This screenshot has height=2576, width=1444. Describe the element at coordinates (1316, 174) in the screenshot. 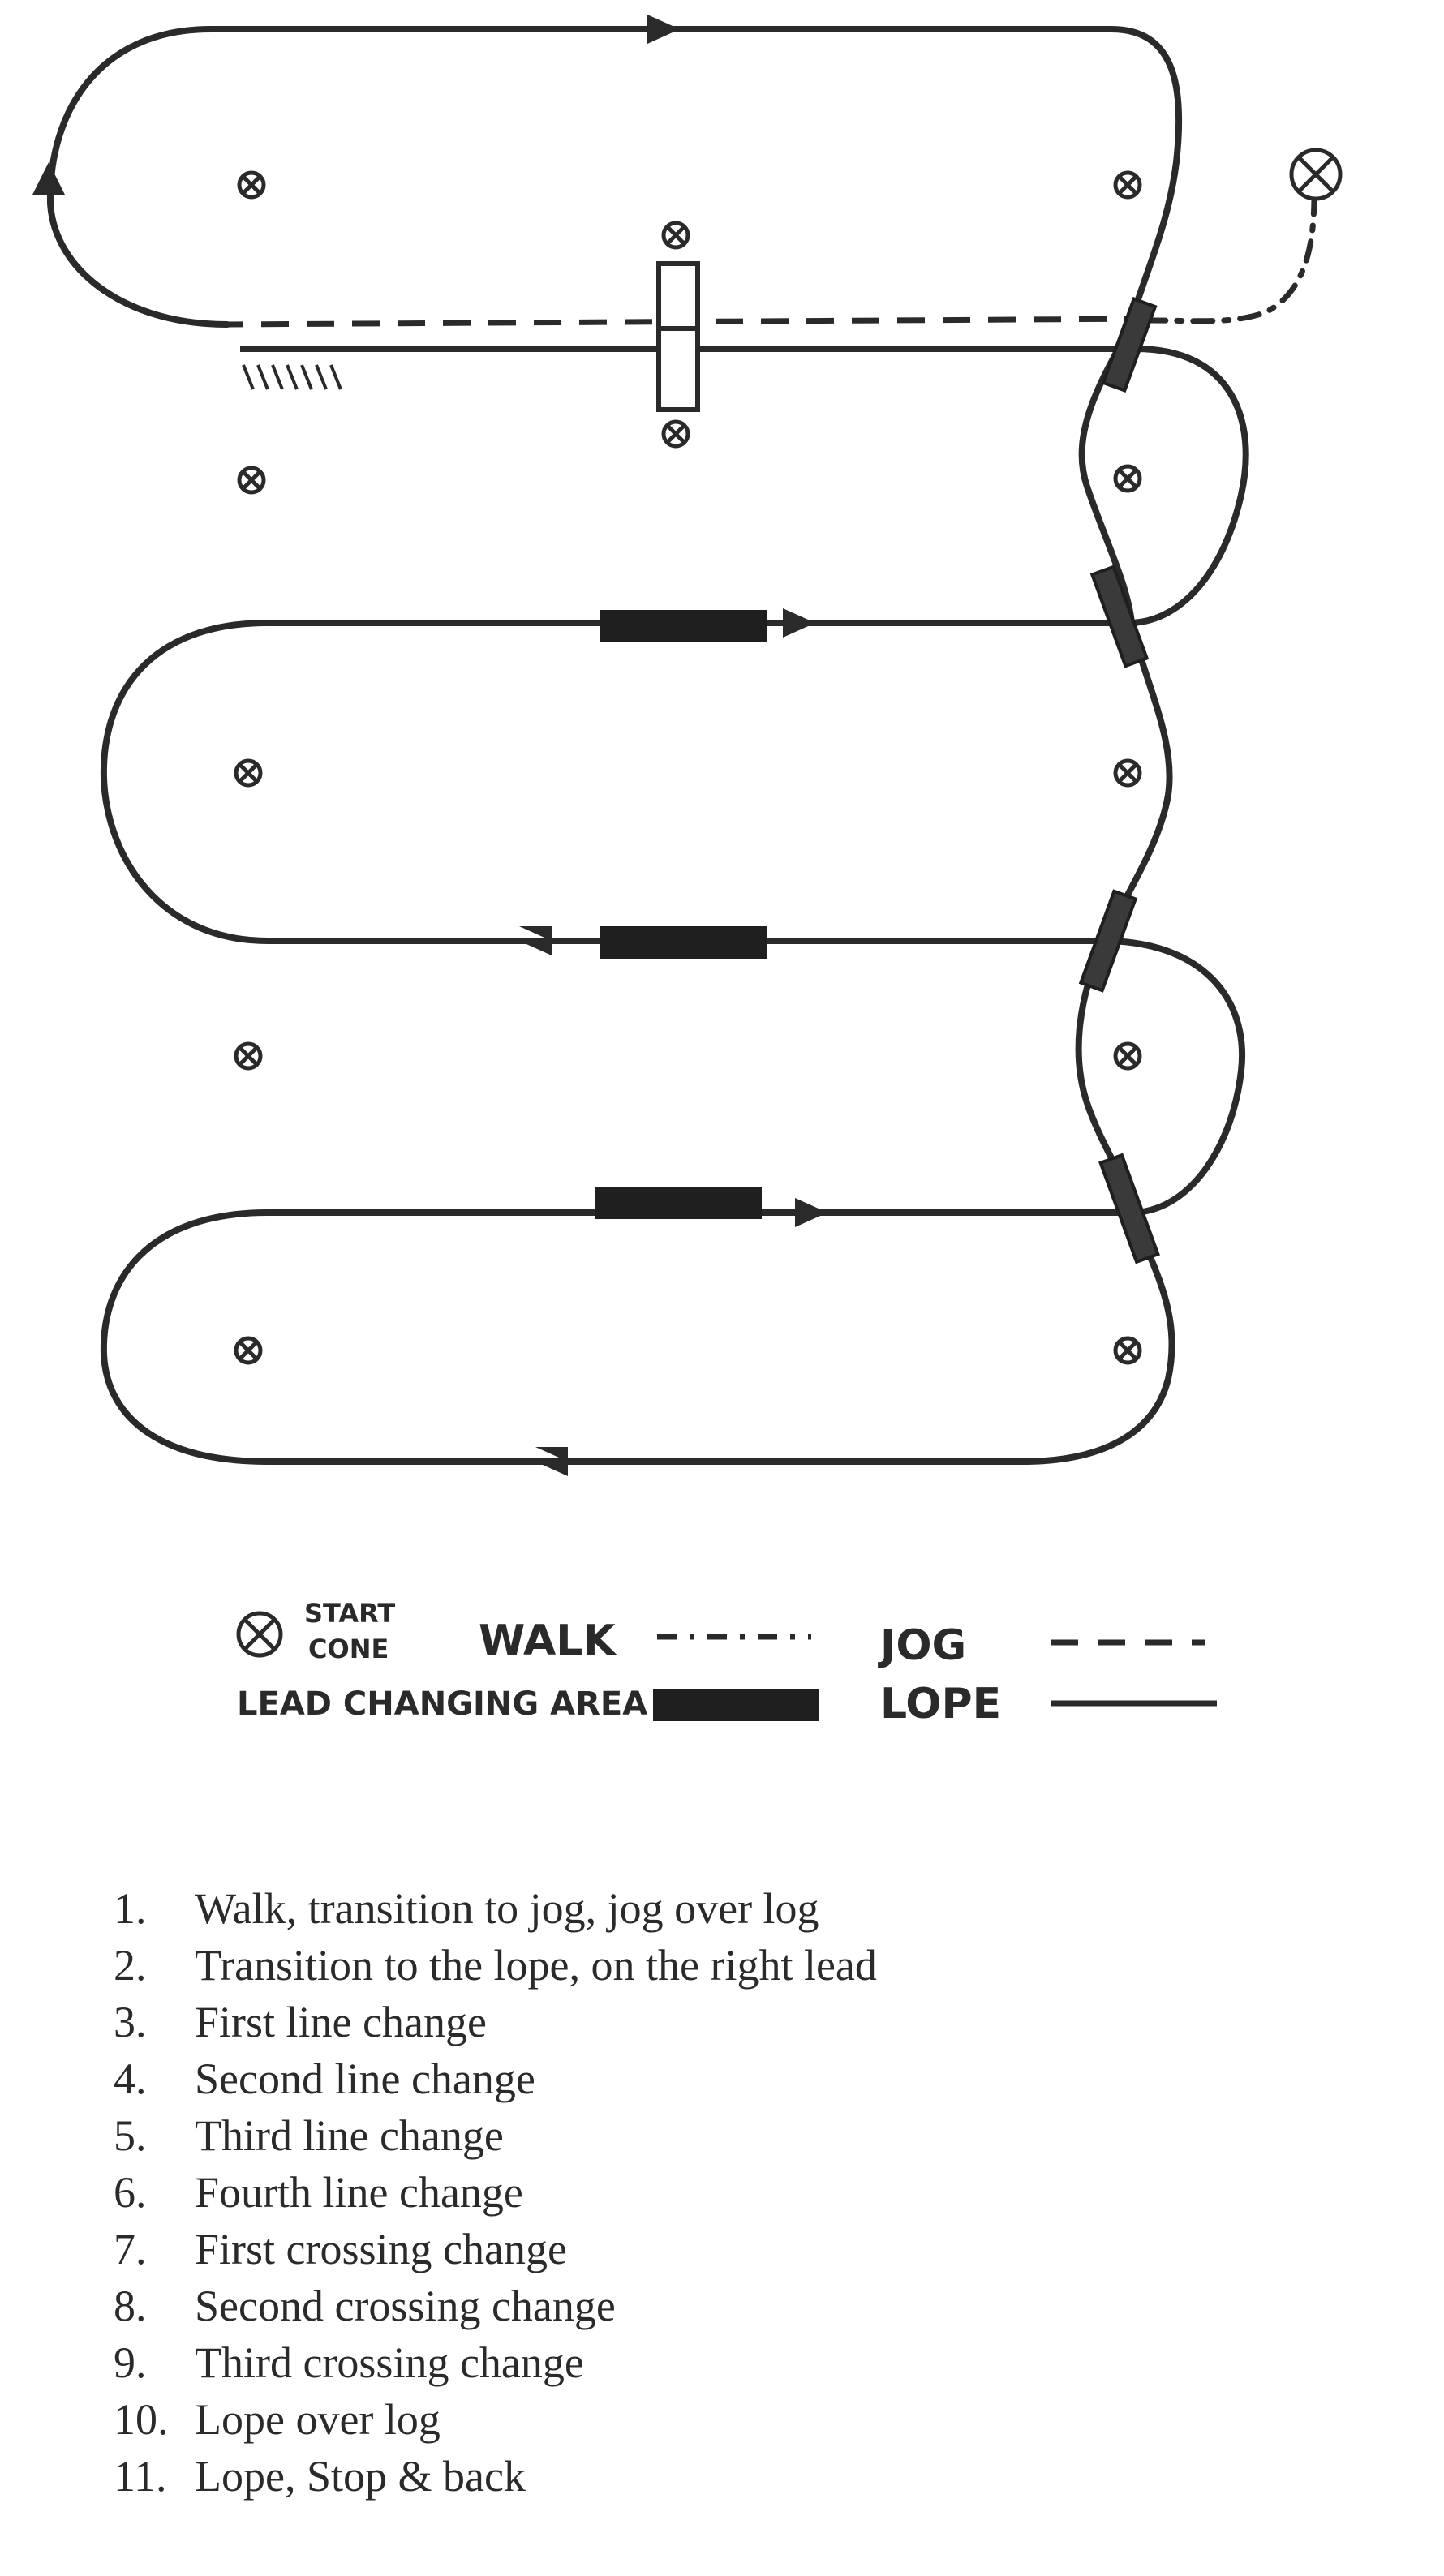

I see `start-cone-icon` at that location.